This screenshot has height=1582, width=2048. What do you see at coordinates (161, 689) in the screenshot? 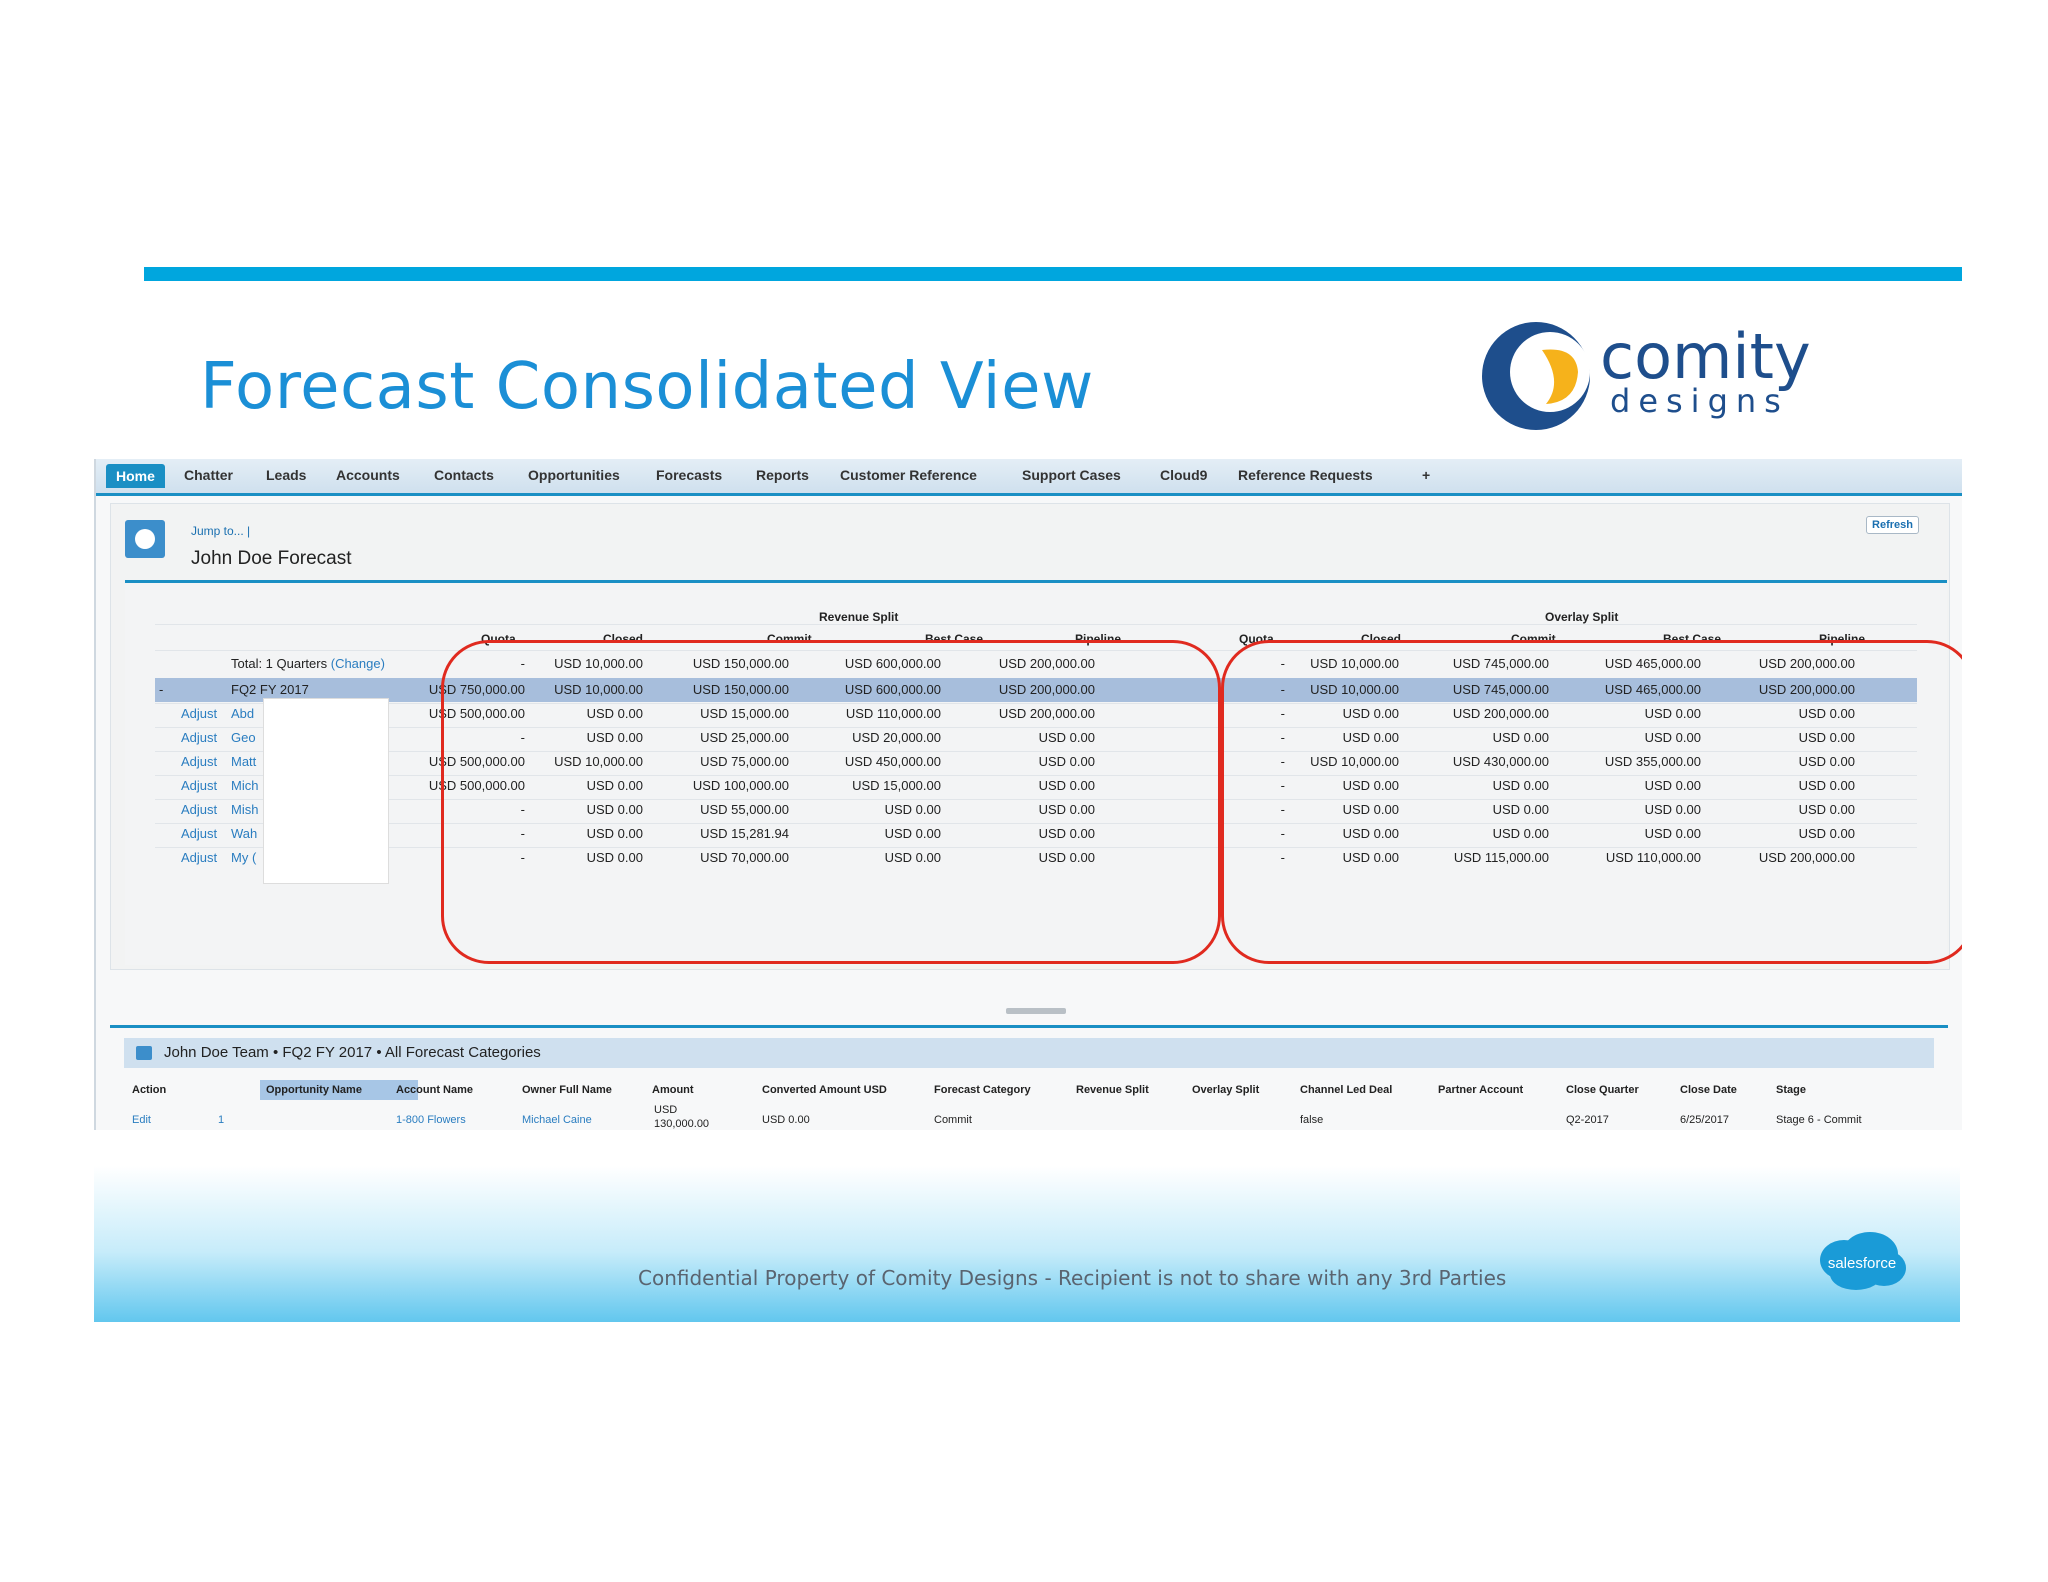
I see `collapse-toggle: -` at bounding box center [161, 689].